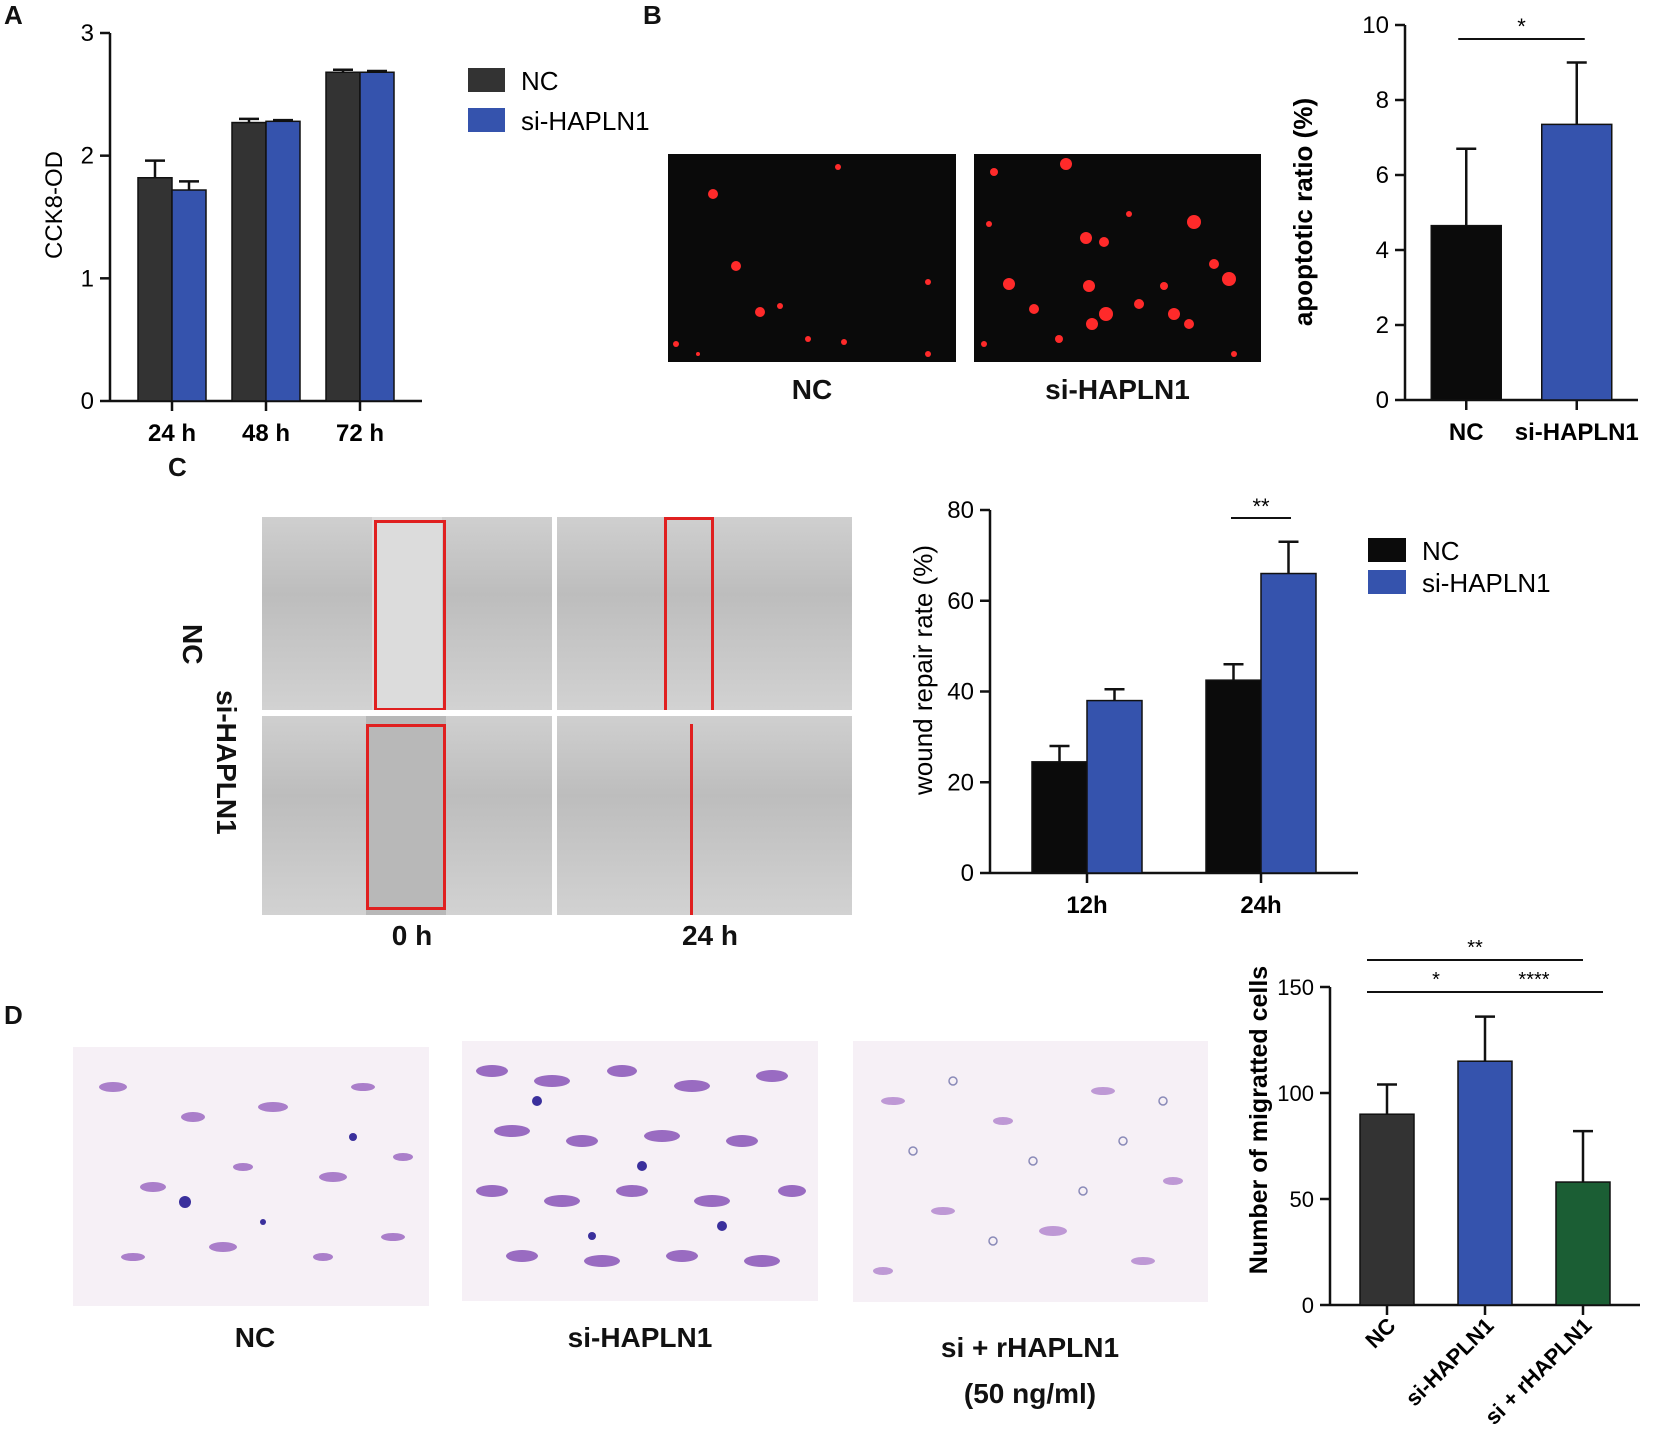  What do you see at coordinates (177, 467) in the screenshot?
I see `panel-label-c: C` at bounding box center [177, 467].